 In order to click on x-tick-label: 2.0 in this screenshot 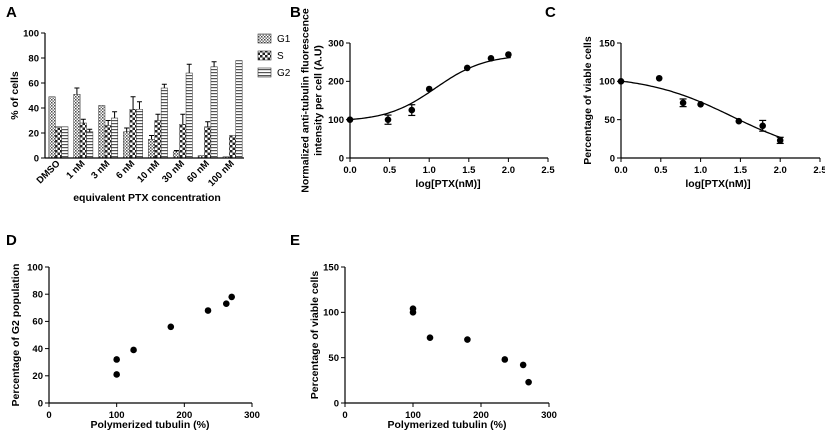, I will do `click(780, 170)`.